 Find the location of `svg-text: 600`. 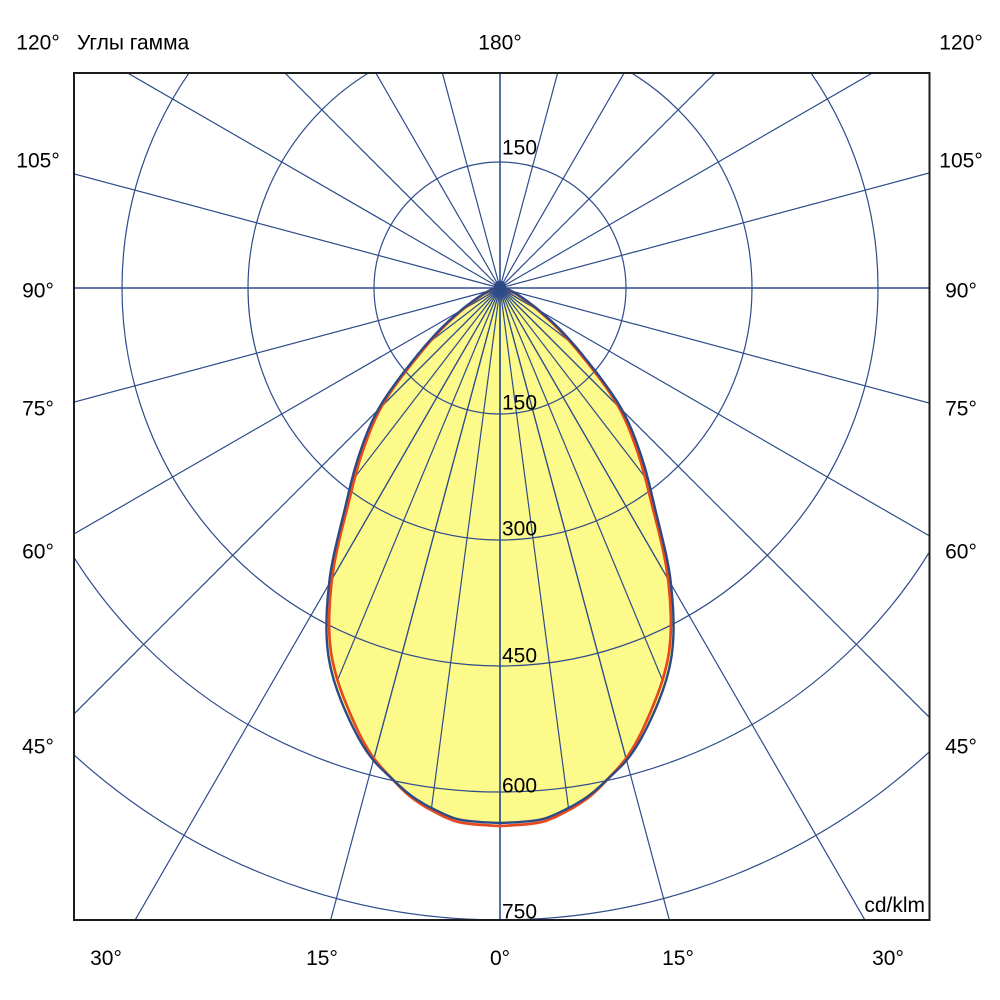

svg-text: 600 is located at coordinates (519, 786).